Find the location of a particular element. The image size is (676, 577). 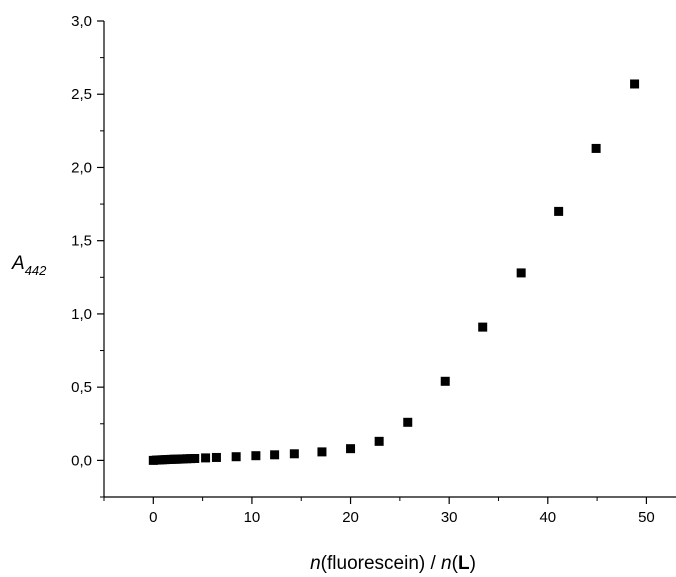

x-tick-label: 10 is located at coordinates (252, 517).